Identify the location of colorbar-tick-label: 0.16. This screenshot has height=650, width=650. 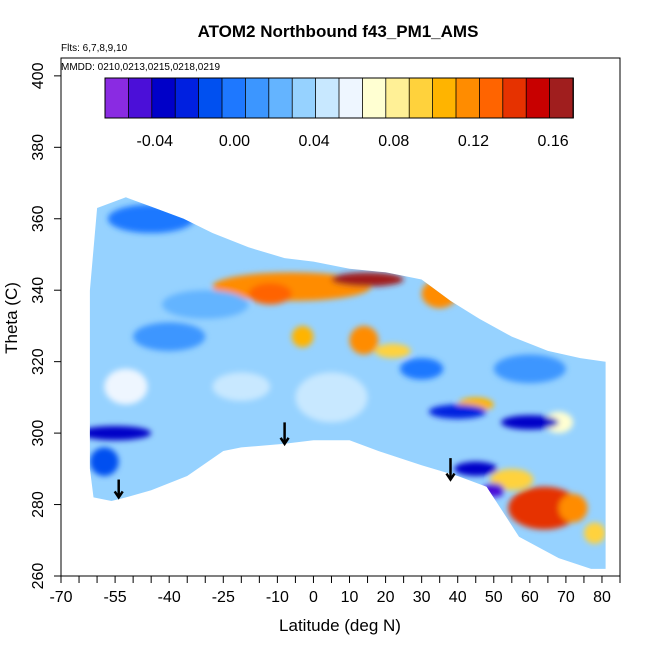
(553, 141).